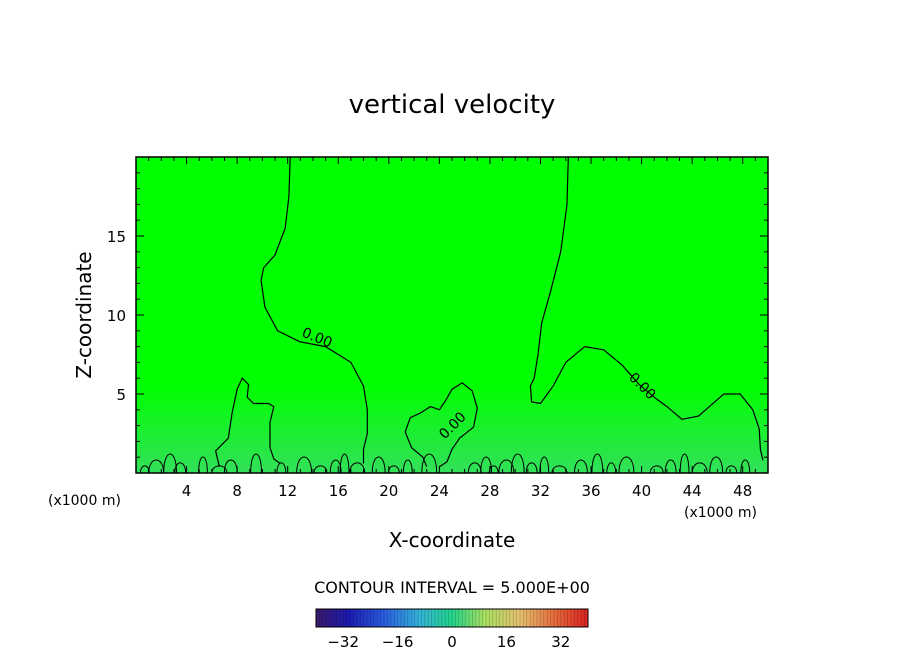 Image resolution: width=904 pixels, height=658 pixels. I want to click on x-unit-right: (x1000 m), so click(720, 513).